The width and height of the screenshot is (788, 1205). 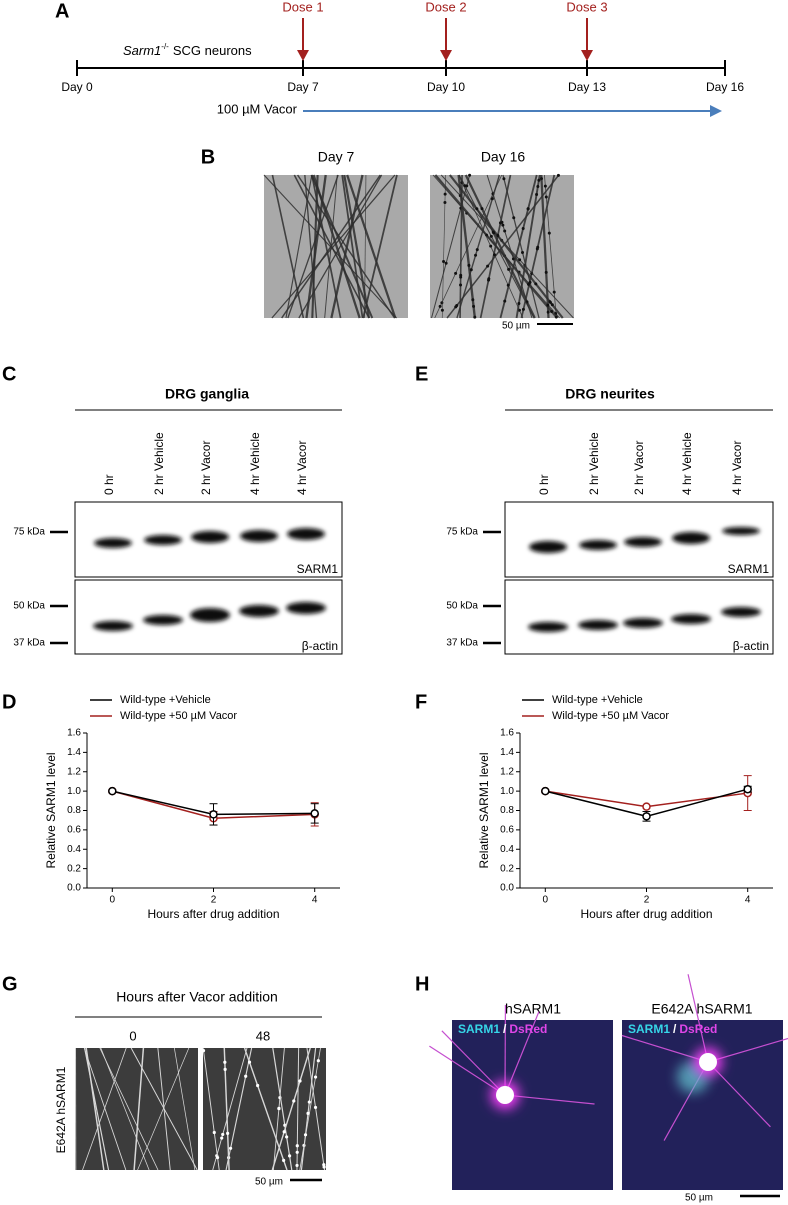 I want to click on blot-label: β-actin, so click(x=320, y=646).